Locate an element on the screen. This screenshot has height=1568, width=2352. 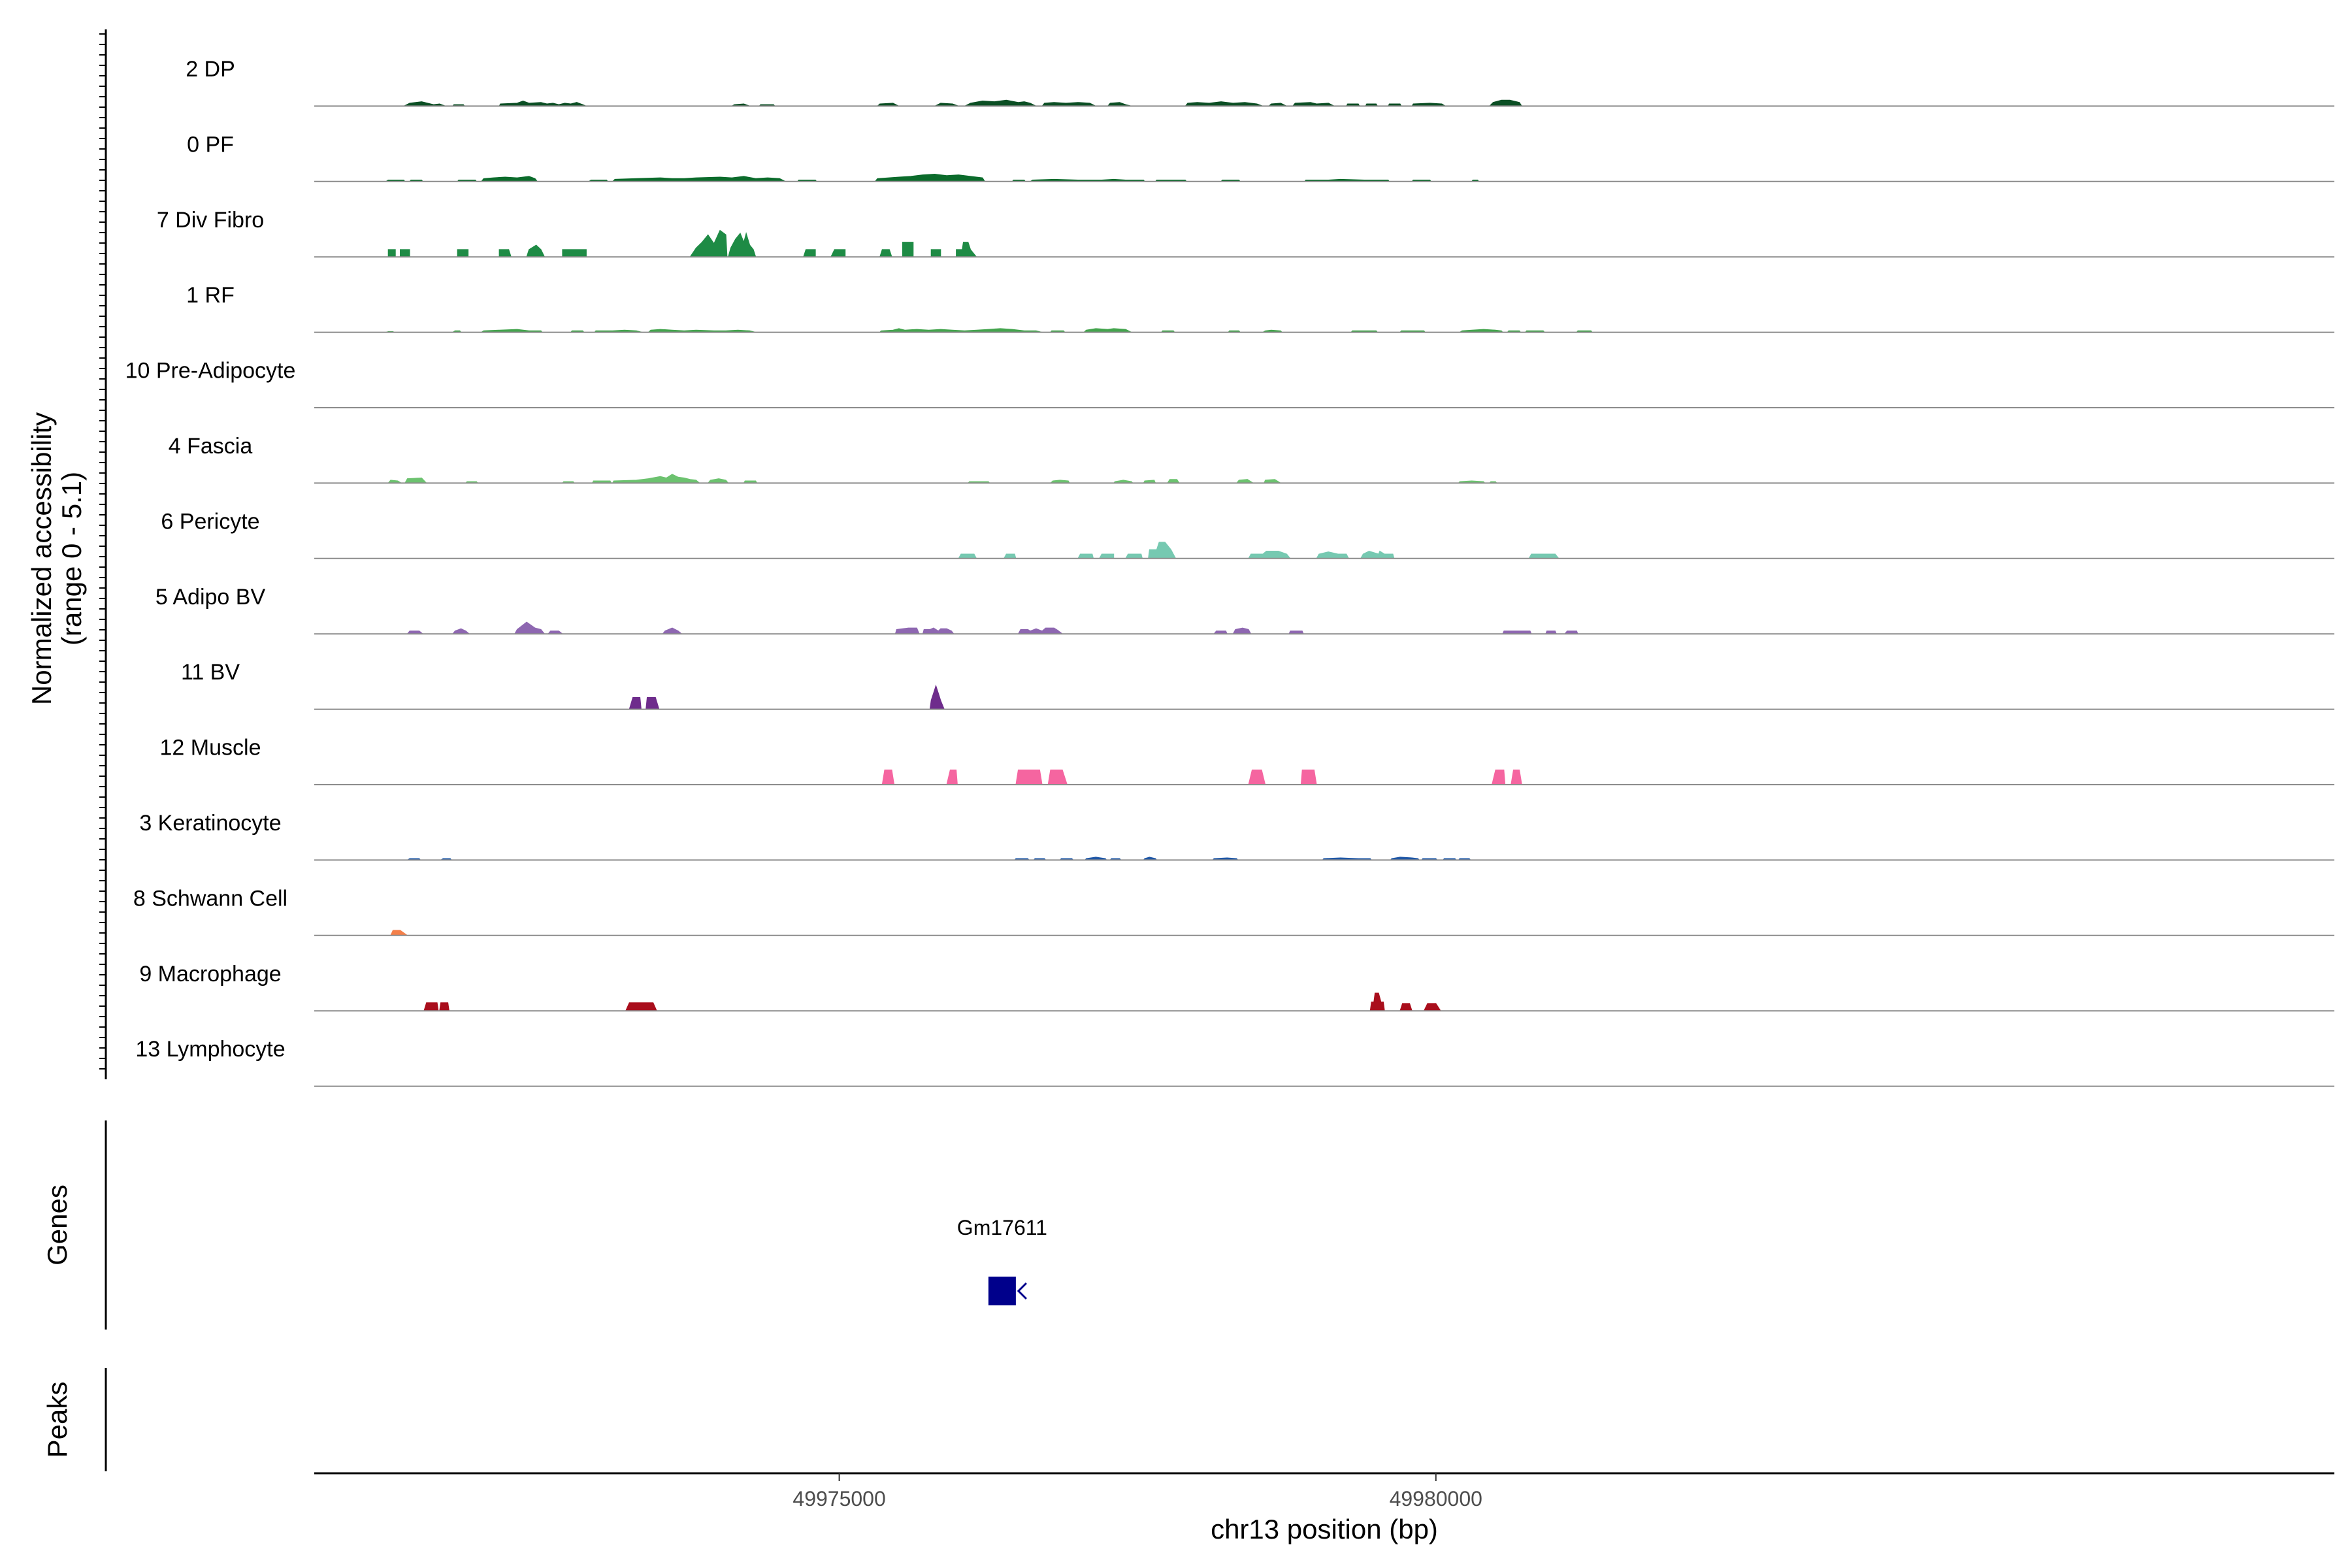
track-label: 9 Macrophage is located at coordinates (210, 974).